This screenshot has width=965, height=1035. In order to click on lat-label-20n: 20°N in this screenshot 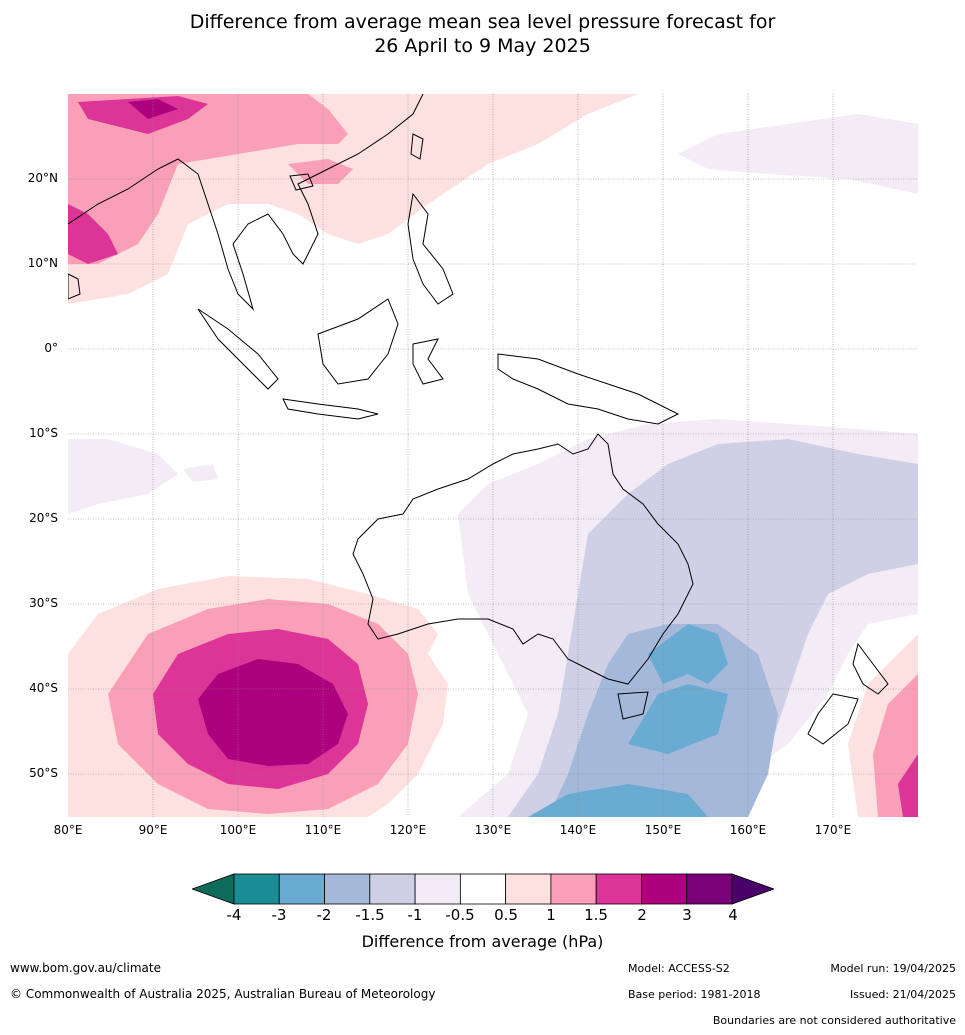, I will do `click(42, 178)`.